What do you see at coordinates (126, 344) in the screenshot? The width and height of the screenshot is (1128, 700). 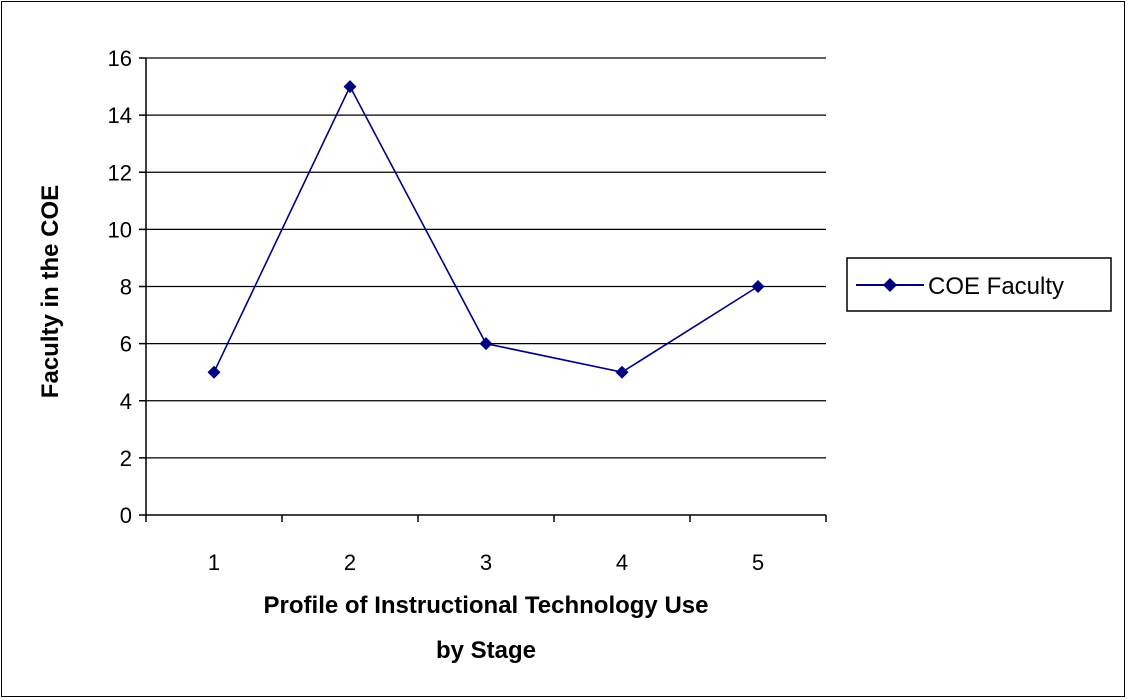 I see `y-tick-label: 6` at bounding box center [126, 344].